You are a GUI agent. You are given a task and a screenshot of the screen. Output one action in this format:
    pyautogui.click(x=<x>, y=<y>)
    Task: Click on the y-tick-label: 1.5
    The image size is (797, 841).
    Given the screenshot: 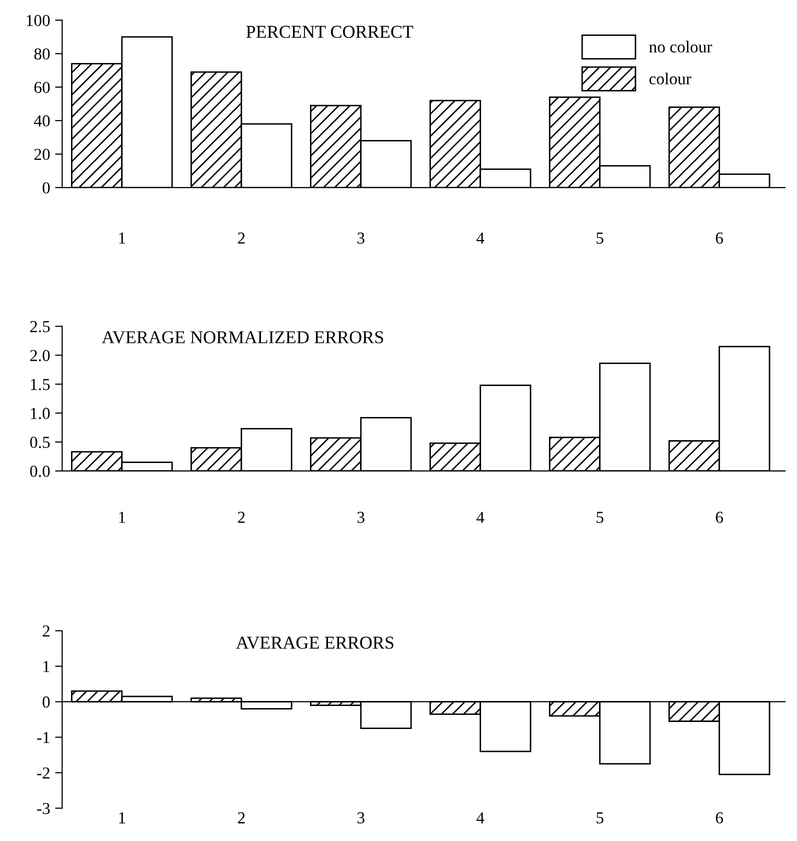 What is the action you would take?
    pyautogui.click(x=40, y=384)
    